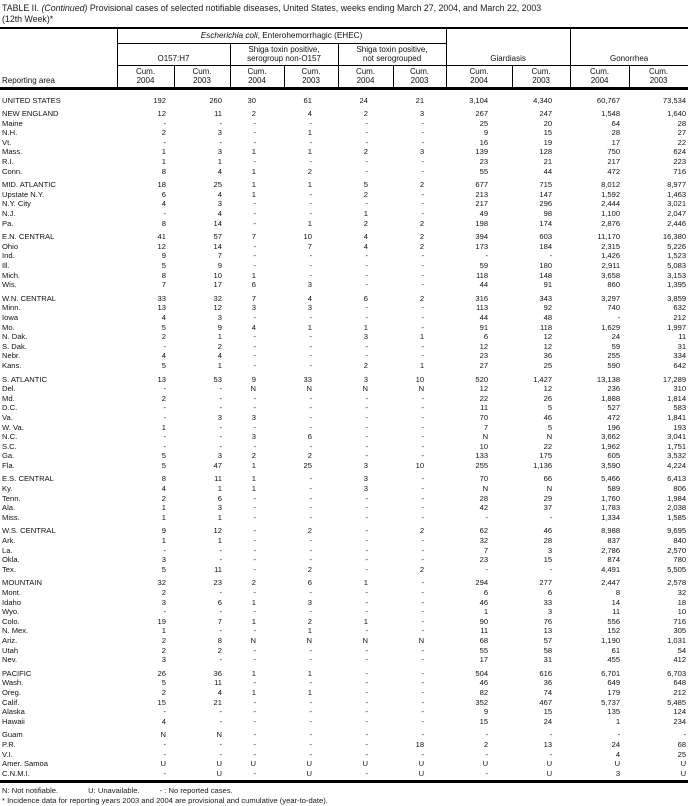 The image size is (688, 806). Describe the element at coordinates (219, 356) in the screenshot. I see `cell-o157-cum-2003: 4` at that location.